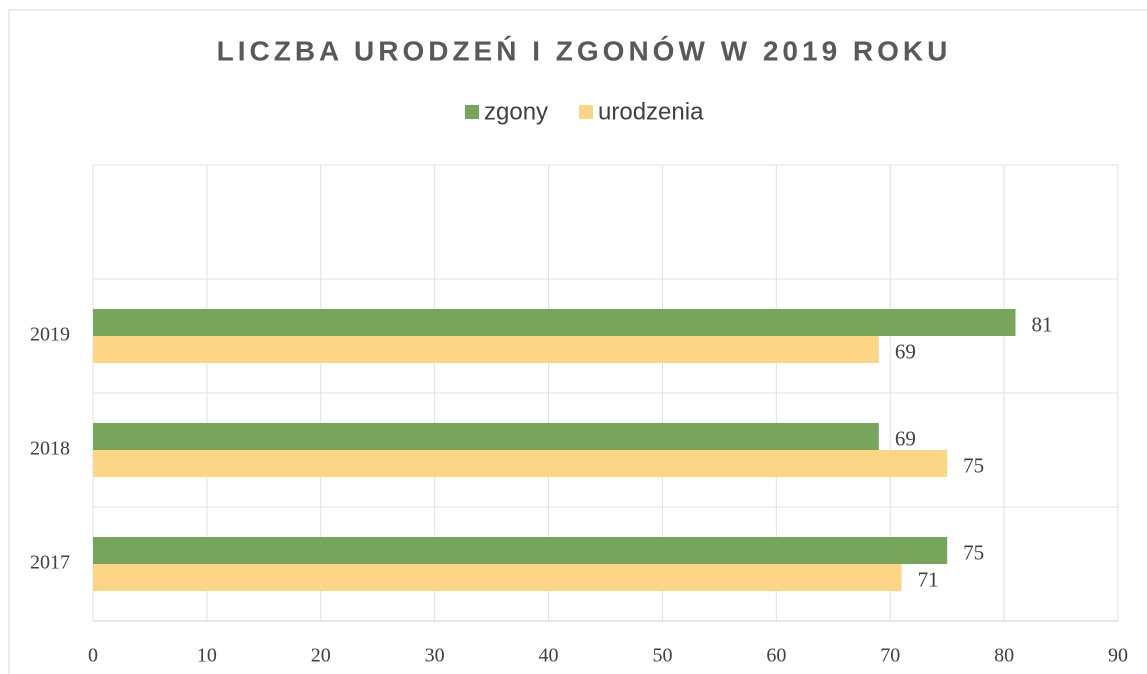 The image size is (1147, 674). What do you see at coordinates (516, 111) in the screenshot?
I see `legend-label: zgony` at bounding box center [516, 111].